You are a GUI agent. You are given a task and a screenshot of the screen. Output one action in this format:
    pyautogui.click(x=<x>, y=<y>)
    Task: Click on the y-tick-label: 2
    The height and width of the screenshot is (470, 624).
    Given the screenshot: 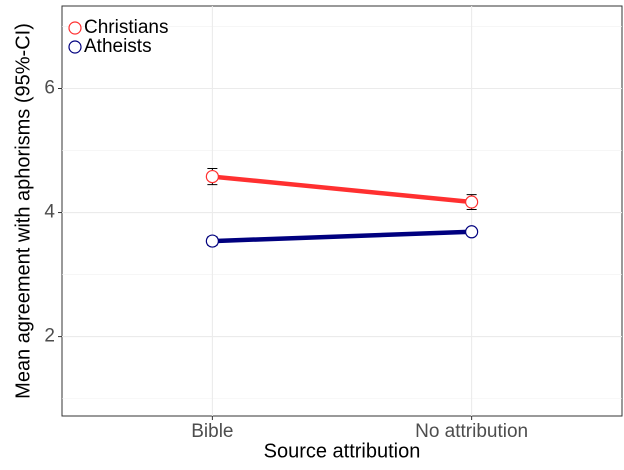 What is the action you would take?
    pyautogui.click(x=49, y=336)
    